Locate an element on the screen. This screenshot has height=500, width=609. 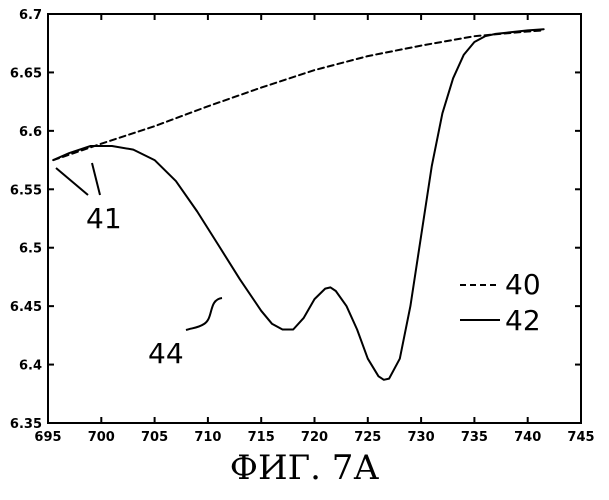
x-tick-label: 720 is located at coordinates (314, 437).